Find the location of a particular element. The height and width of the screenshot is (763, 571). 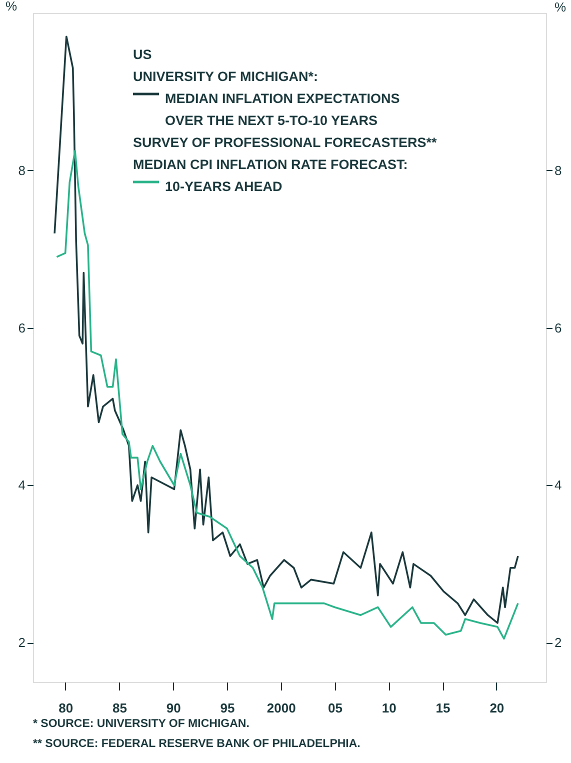

legend-label: 10-YEARS AHEAD is located at coordinates (224, 186).